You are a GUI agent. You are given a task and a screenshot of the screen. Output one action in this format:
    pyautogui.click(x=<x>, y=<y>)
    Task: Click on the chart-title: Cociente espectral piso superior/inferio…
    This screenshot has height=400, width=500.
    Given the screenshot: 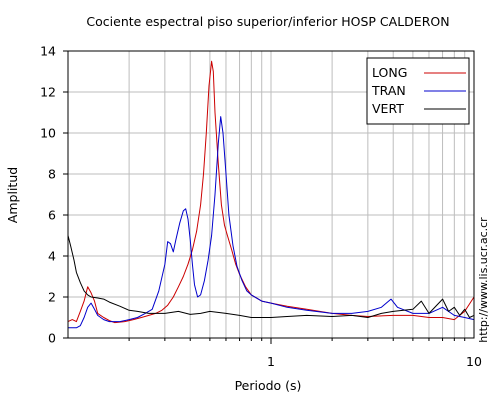 What is the action you would take?
    pyautogui.click(x=267, y=21)
    